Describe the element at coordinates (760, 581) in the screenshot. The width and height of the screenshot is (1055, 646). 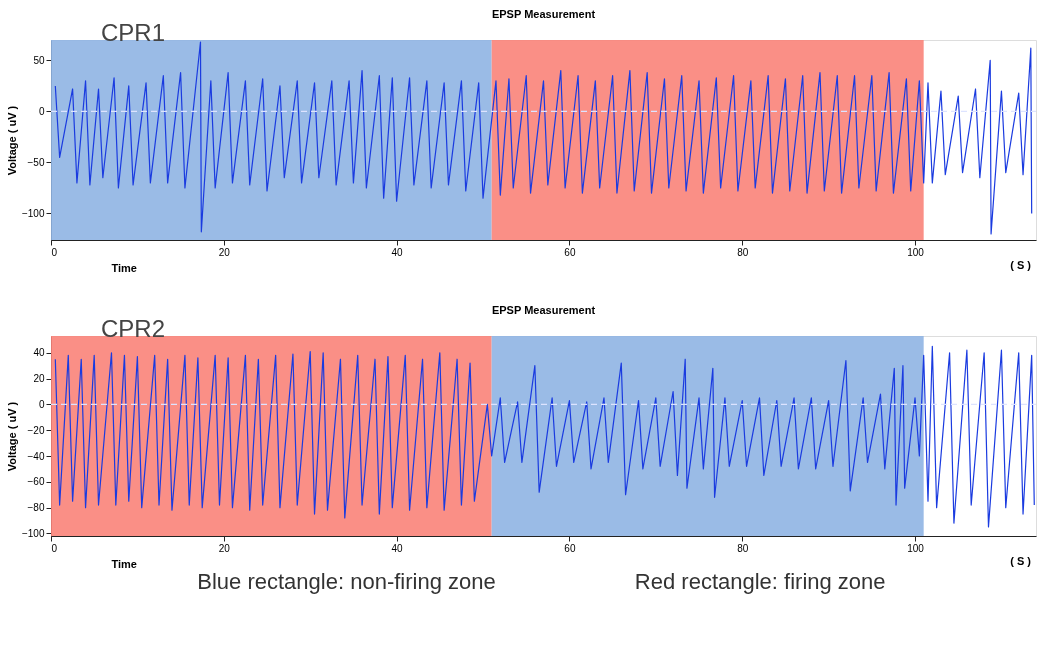
I see `text: Red rectangle: firing zone` at that location.